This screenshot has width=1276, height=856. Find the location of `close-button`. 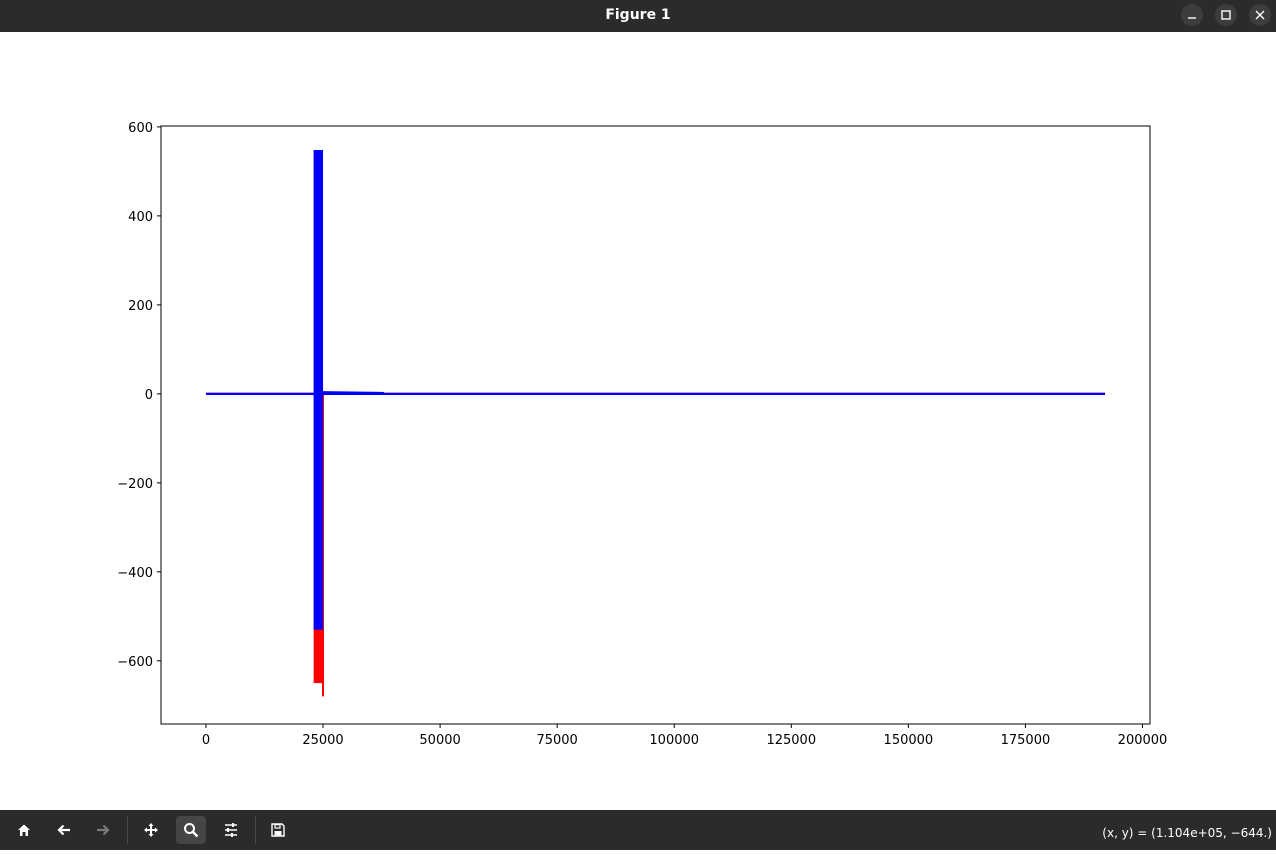

close-button is located at coordinates (1260, 15).